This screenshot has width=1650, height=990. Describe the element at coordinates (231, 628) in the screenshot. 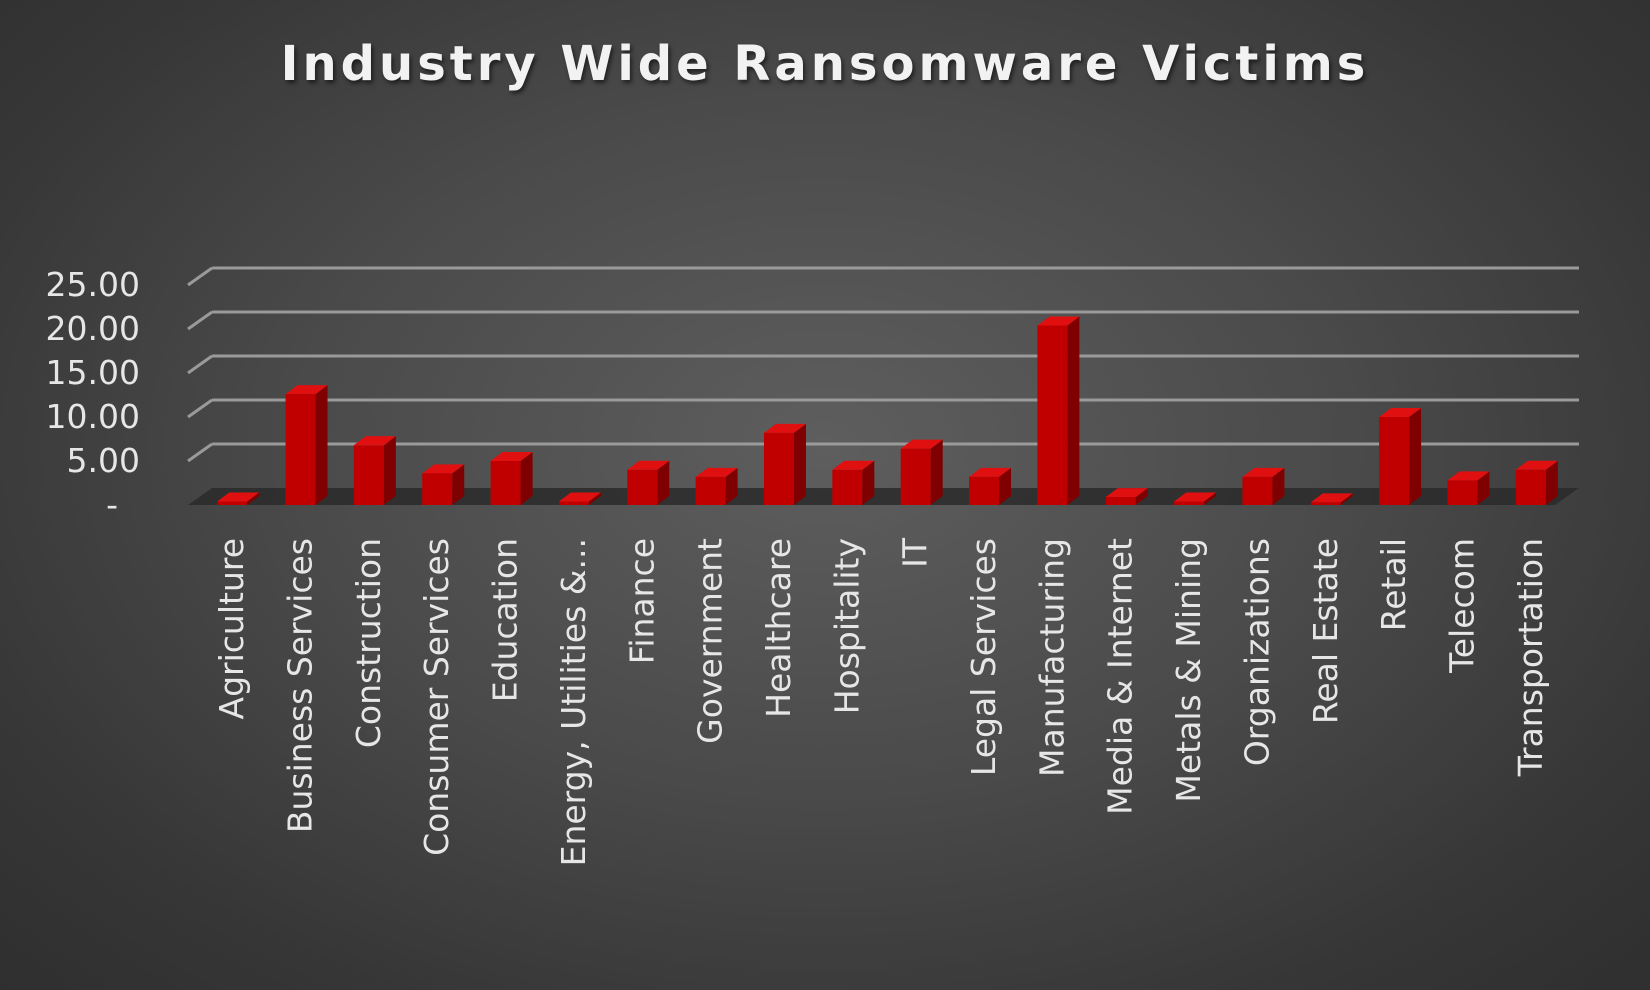

I see `x-tick-label-0: Agriculture` at that location.